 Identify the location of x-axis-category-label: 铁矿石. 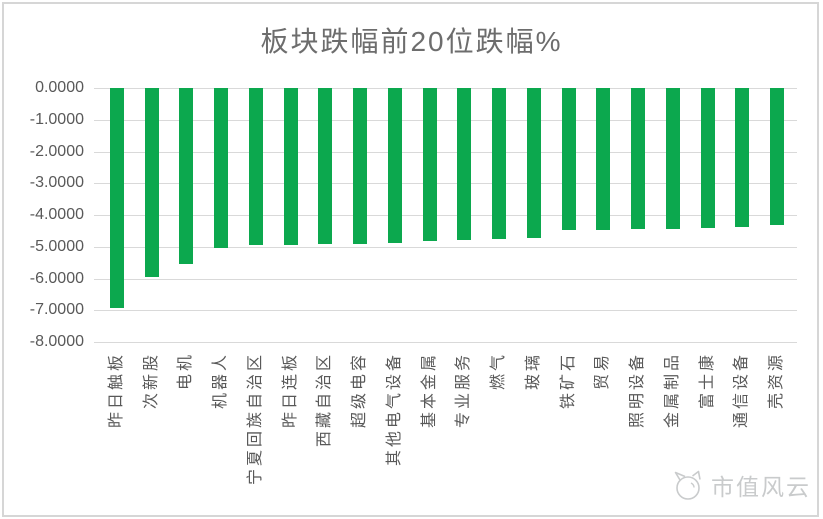
(568, 381).